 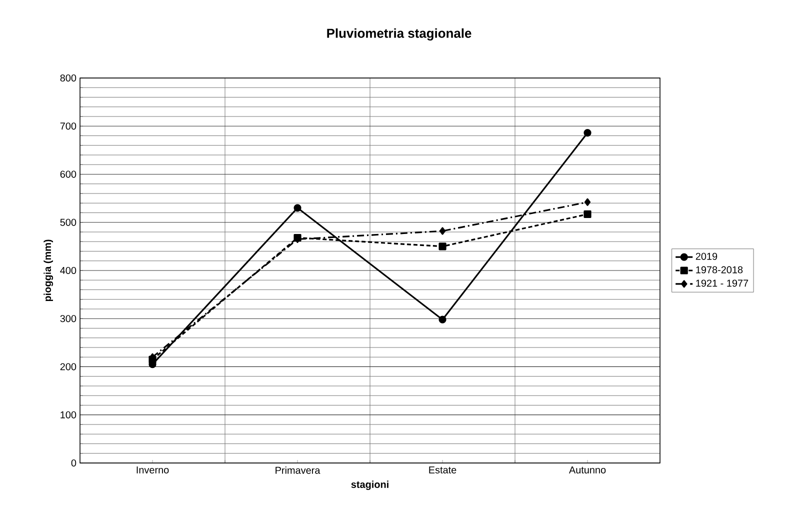 I want to click on legend-label: 1978-2018, so click(x=719, y=270).